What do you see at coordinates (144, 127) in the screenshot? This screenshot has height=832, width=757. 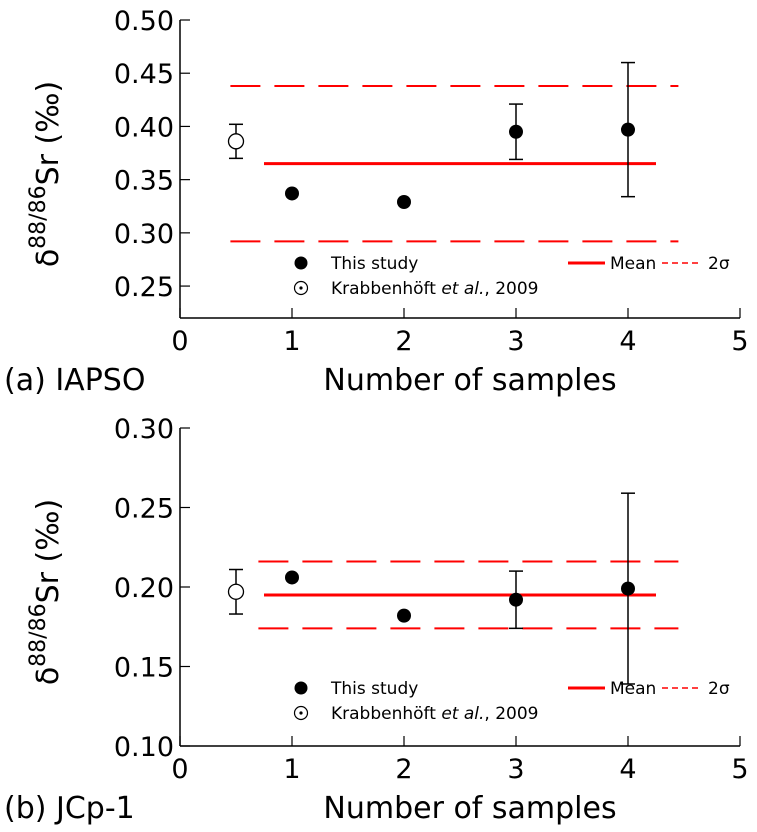 I see `y-tick-label: 0.40` at bounding box center [144, 127].